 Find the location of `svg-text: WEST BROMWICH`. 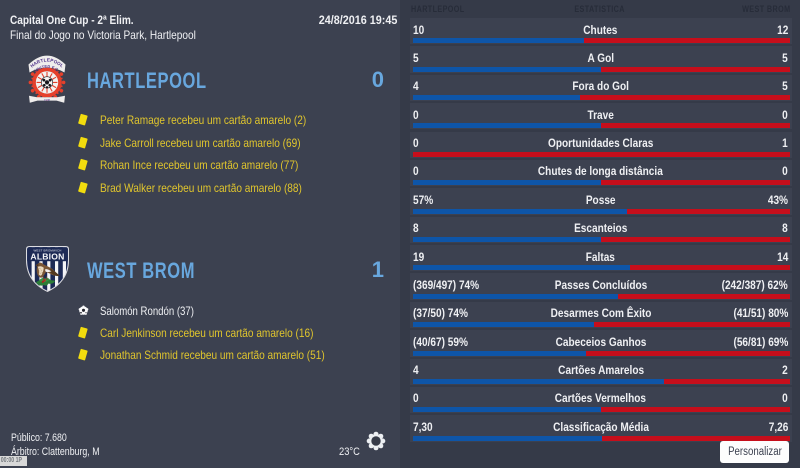

svg-text: WEST BROMWICH is located at coordinates (47, 250).